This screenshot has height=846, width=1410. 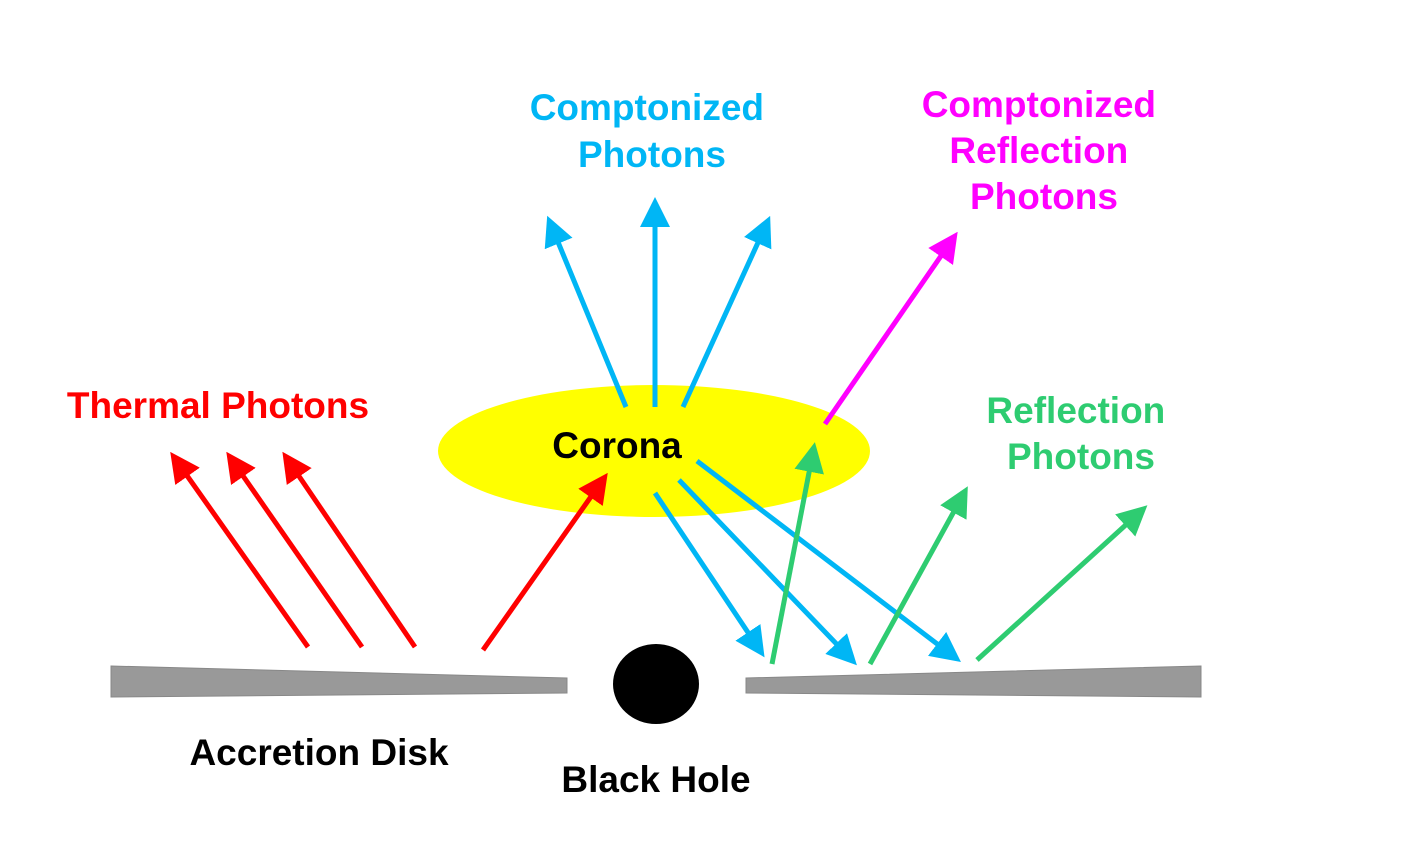 I want to click on reflection-line-1: Reflection, so click(x=1075, y=410).